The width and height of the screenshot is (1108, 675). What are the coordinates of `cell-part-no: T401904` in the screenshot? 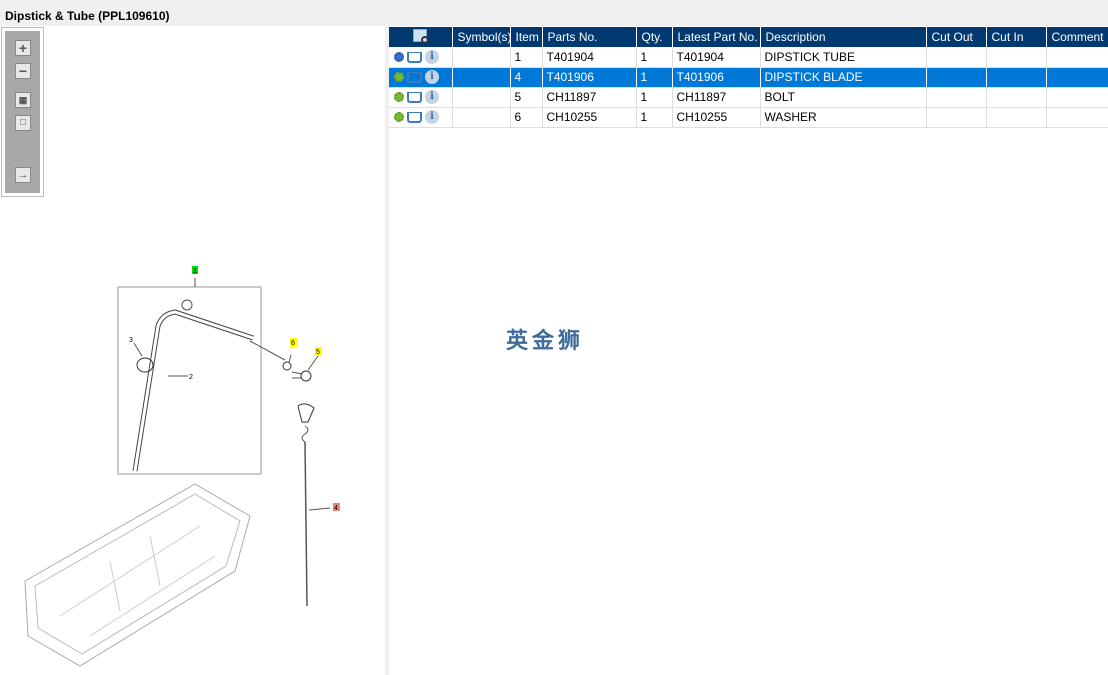 It's located at (589, 57).